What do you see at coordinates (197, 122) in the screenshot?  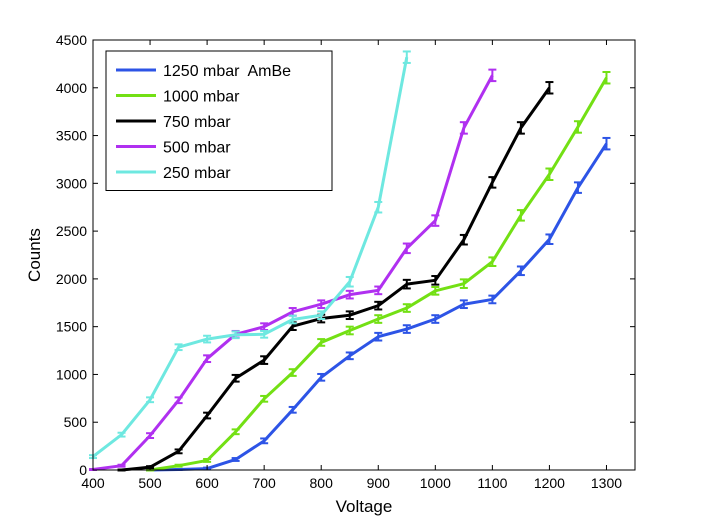 I see `legend-label: 750 mbar` at bounding box center [197, 122].